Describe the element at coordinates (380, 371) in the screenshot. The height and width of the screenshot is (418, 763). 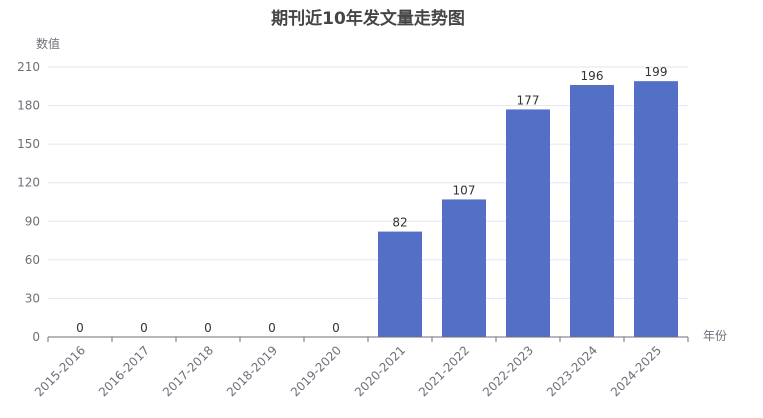
I see `x-tick-label: 2020-2021` at that location.